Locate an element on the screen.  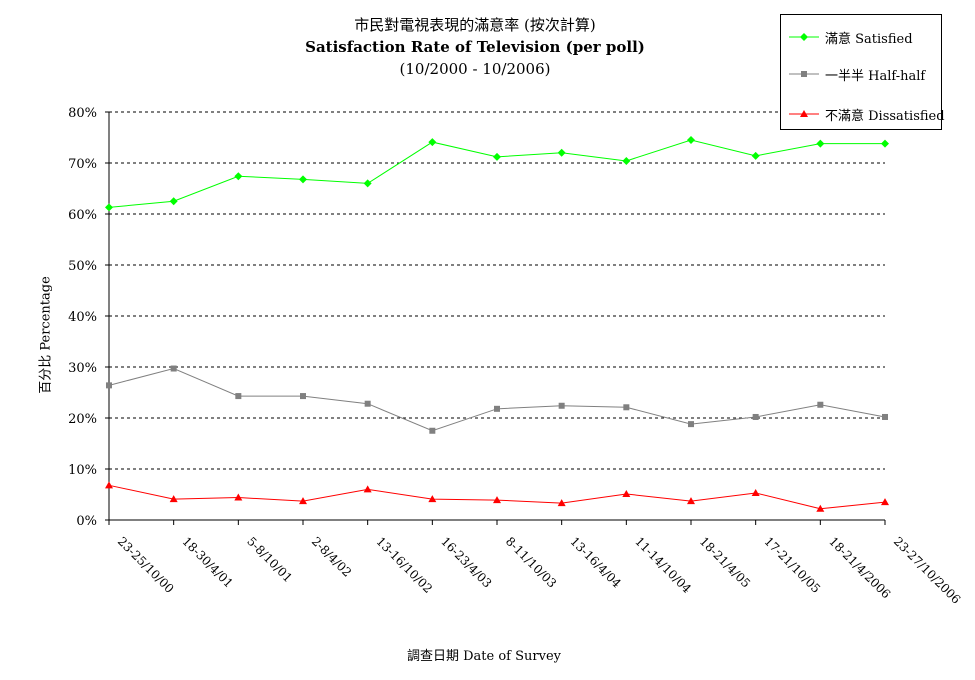
x-axis-label: 調查日期 Date of Survey is located at coordinates (484, 656).